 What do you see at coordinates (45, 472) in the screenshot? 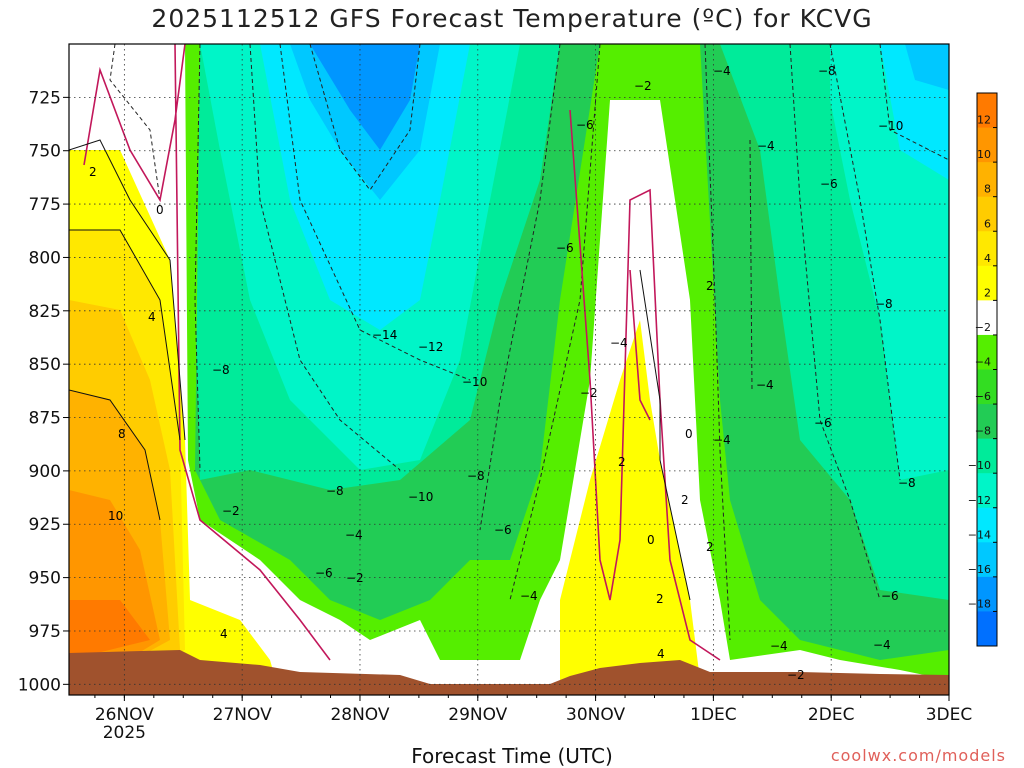
I see `y-tick-label: 900` at bounding box center [45, 472].